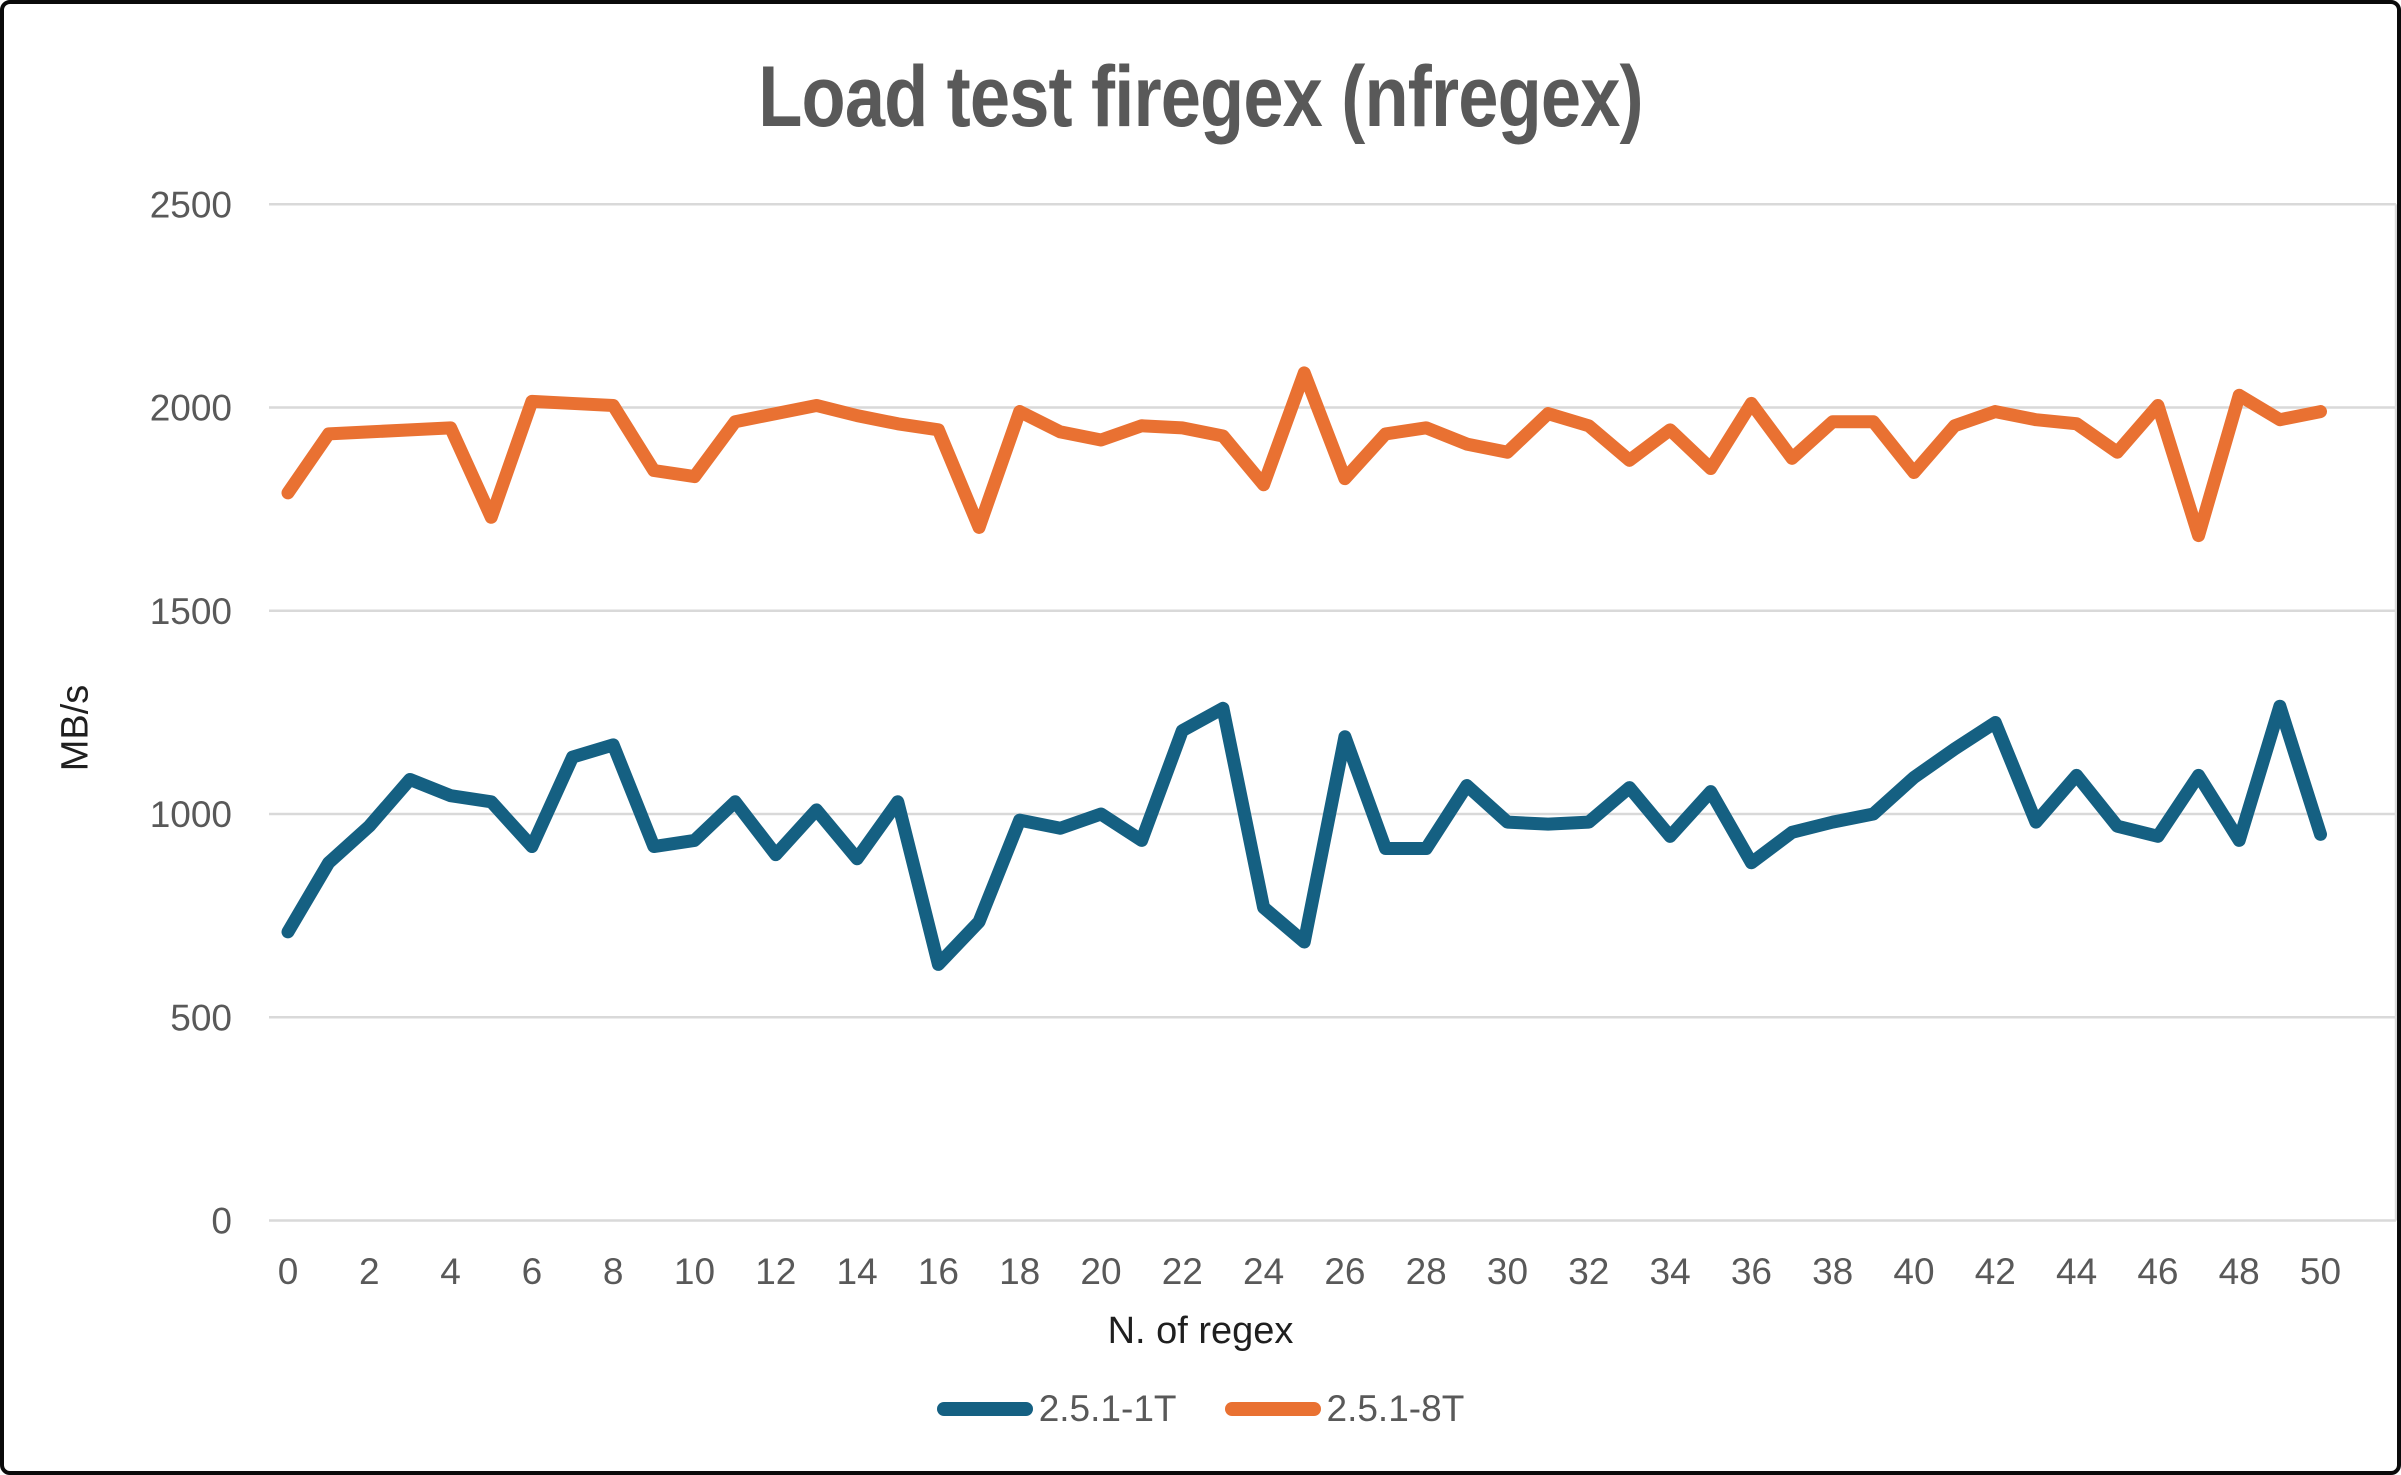 The height and width of the screenshot is (1475, 2401). Describe the element at coordinates (613, 1271) in the screenshot. I see `x-tick-label: 8` at that location.